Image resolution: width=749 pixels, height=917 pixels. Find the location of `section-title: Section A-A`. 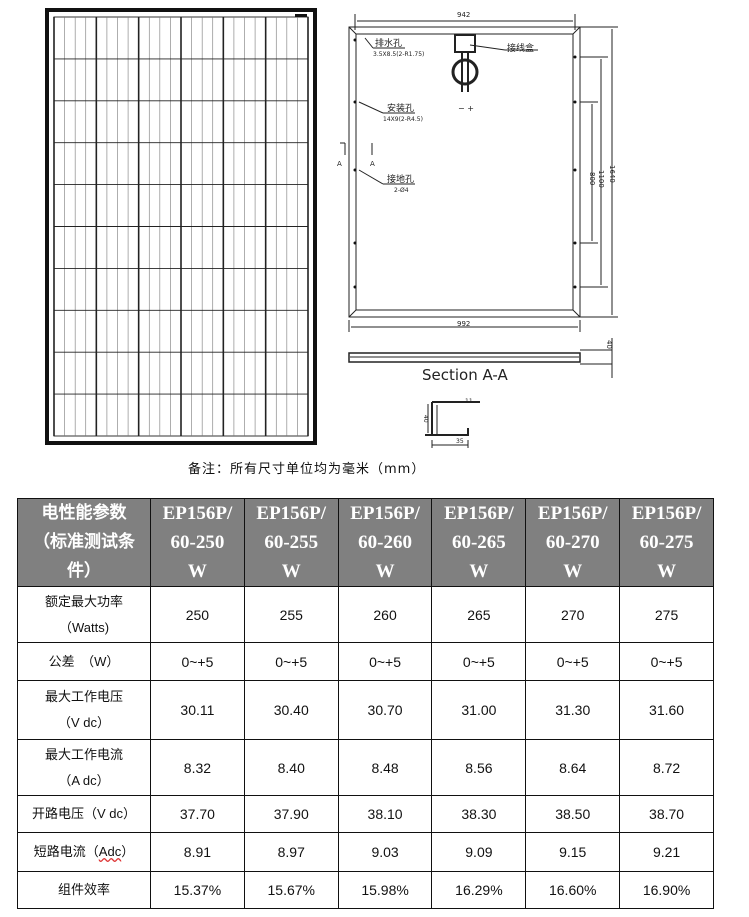

section-title: Section A-A is located at coordinates (465, 375).